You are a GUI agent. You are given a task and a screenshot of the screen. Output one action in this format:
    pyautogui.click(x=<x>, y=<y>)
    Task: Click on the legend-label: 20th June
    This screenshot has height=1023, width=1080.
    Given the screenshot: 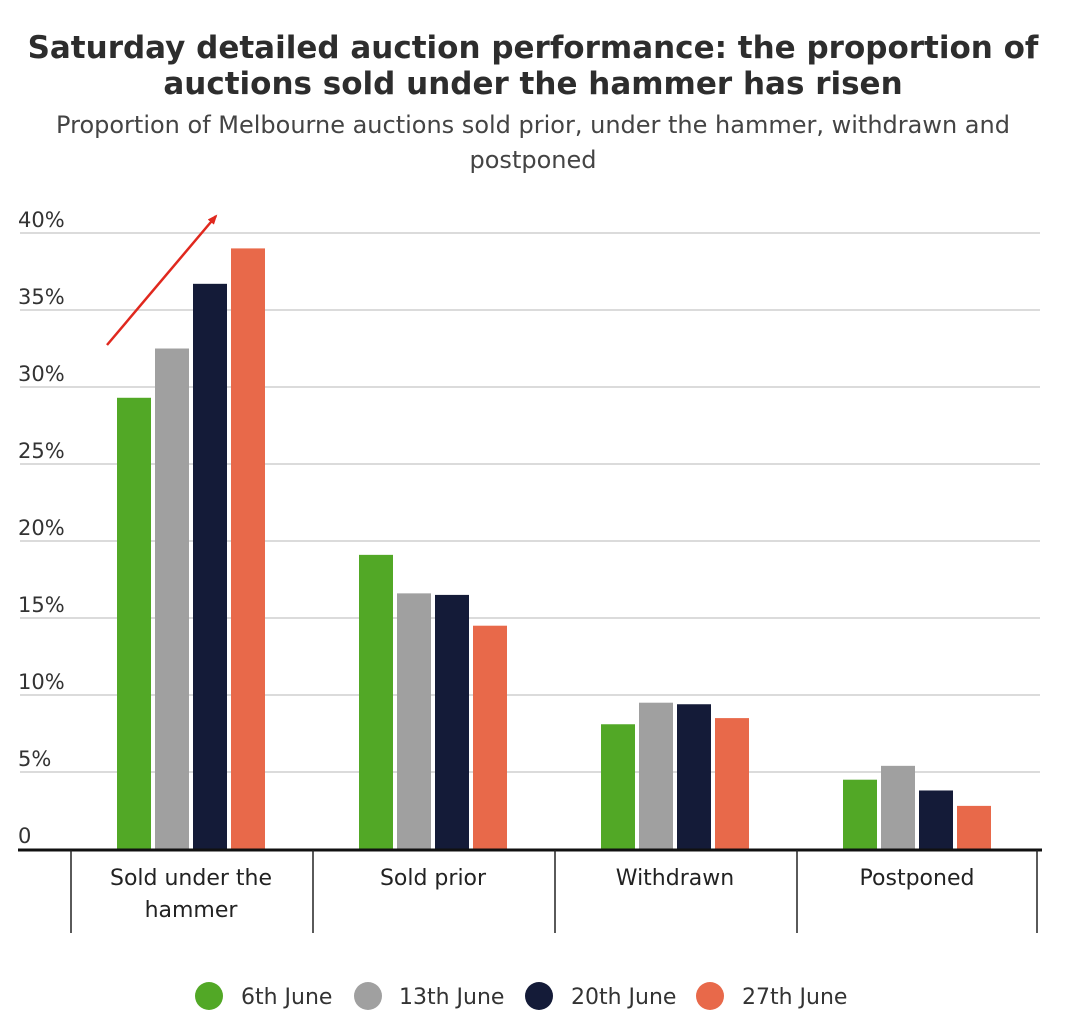 What is the action you would take?
    pyautogui.click(x=623, y=997)
    